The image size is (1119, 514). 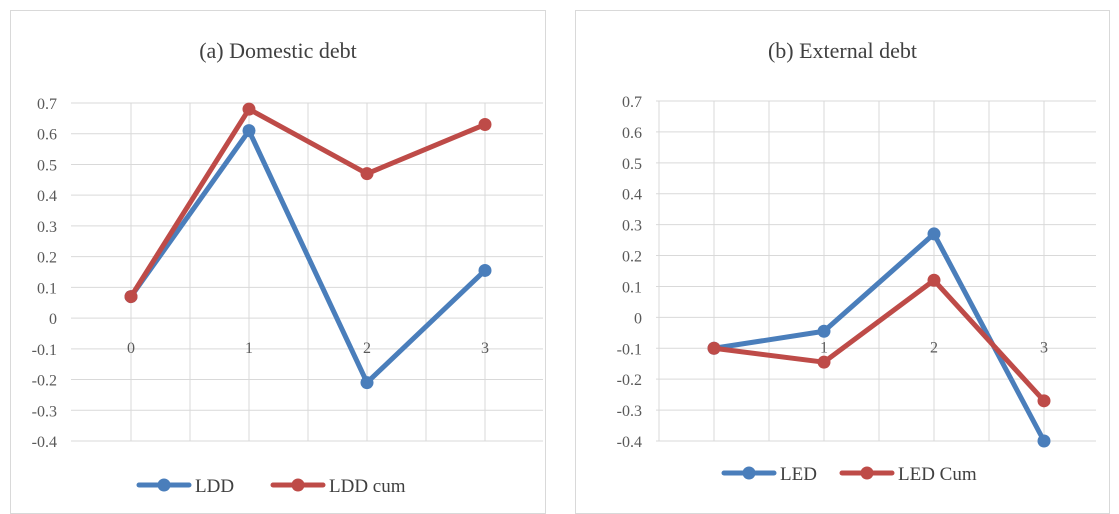 What do you see at coordinates (749, 473) in the screenshot?
I see `legend-marker-led` at bounding box center [749, 473].